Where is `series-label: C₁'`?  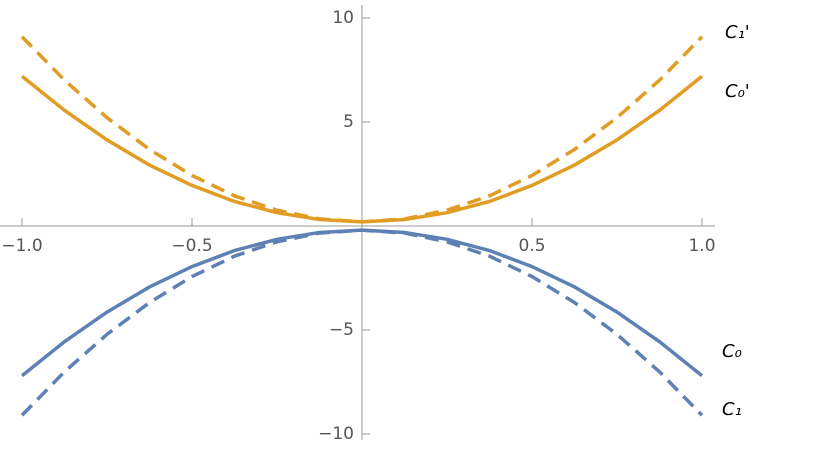
series-label: C₁' is located at coordinates (737, 32).